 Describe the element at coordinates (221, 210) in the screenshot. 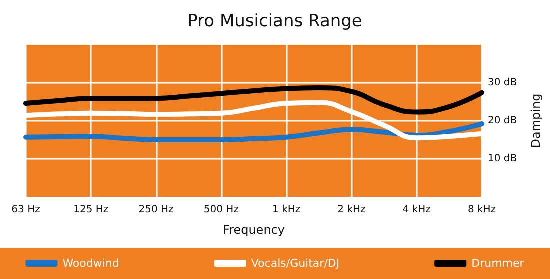

I see `x-tick-label: 500 Hz` at that location.